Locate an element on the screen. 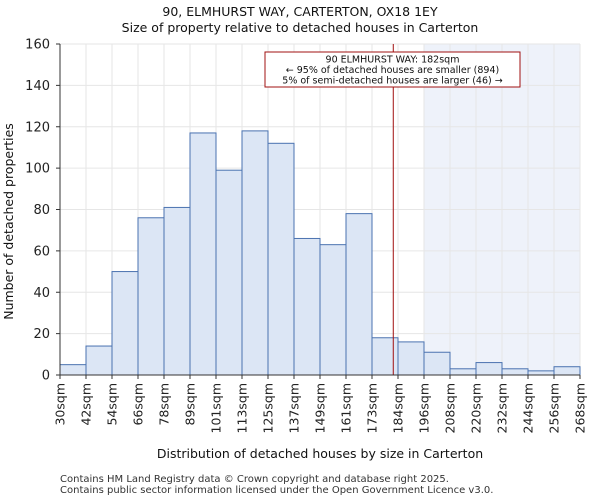  x-tick-label: 149sqm is located at coordinates (320, 408).